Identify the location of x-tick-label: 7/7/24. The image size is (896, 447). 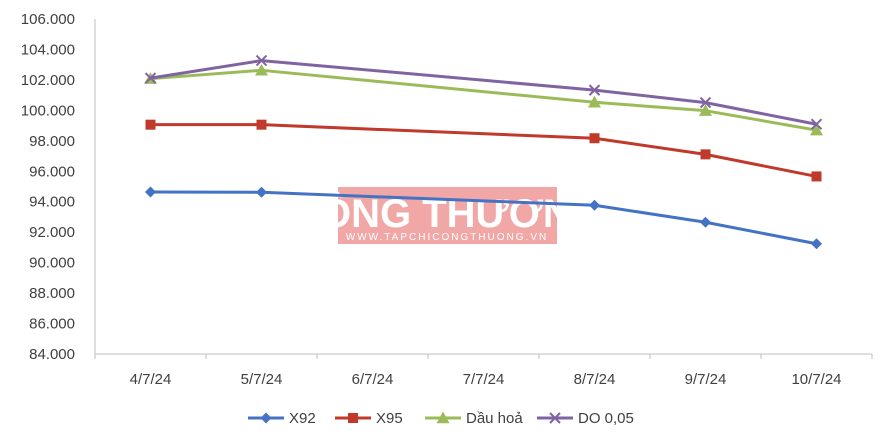
(484, 379).